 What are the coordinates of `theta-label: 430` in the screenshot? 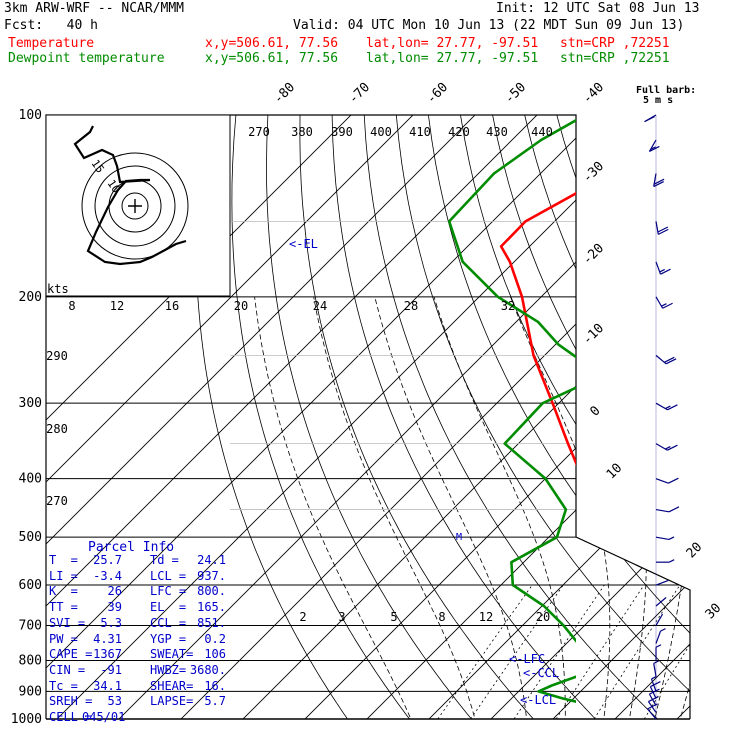 It's located at (497, 132).